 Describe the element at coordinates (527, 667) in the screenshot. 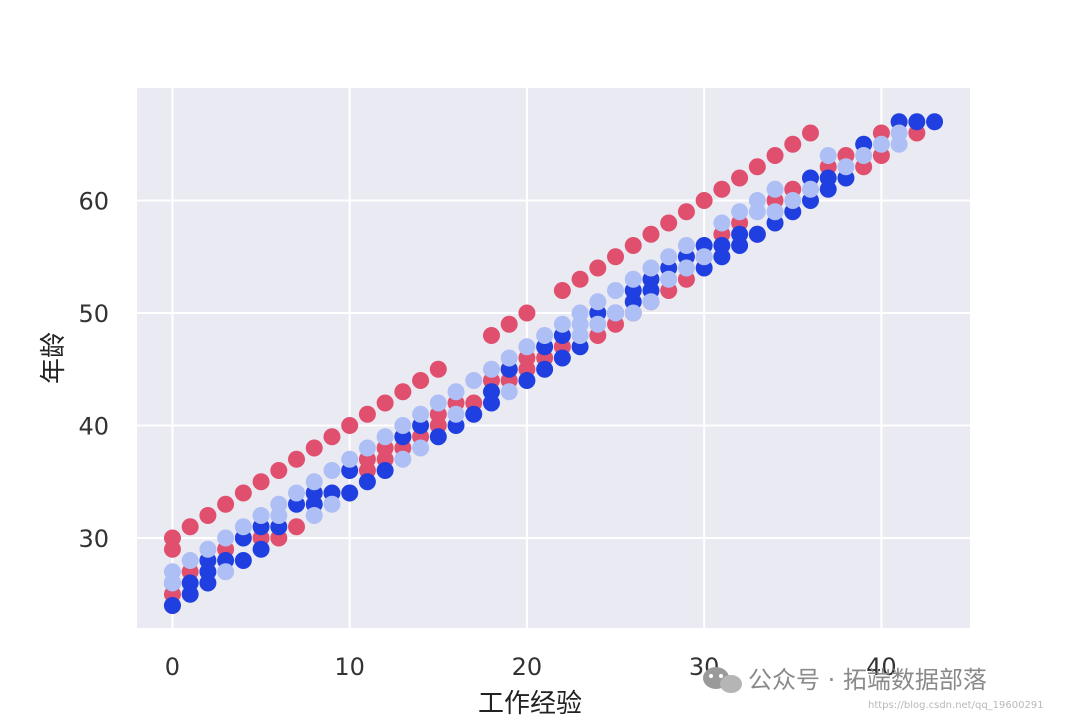

I see `x-tick-label: 20` at that location.